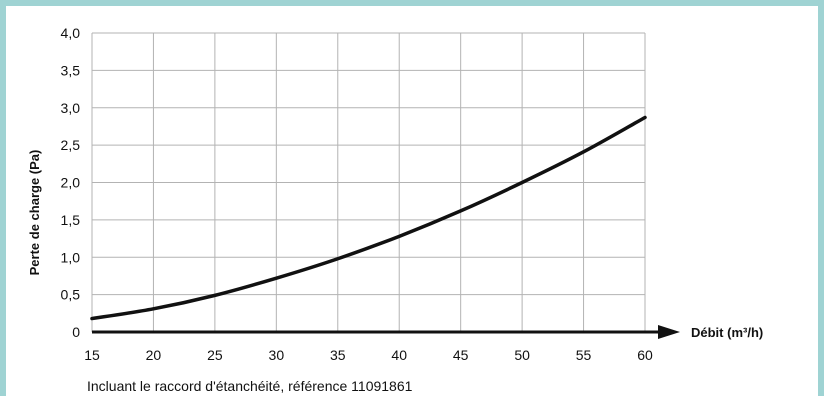 The width and height of the screenshot is (824, 396). I want to click on y-tick-label: 4,0, so click(71, 33).